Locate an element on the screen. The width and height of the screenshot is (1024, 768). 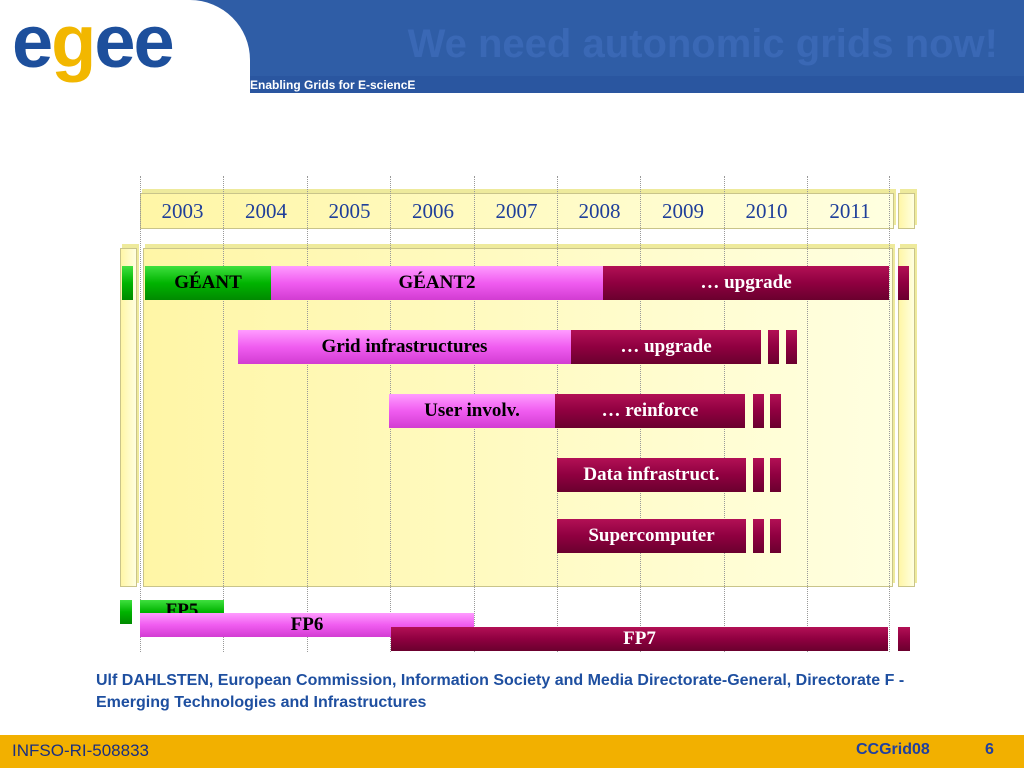
data-infrastructure-bar: Data infrastruct. is located at coordinates (651, 475).